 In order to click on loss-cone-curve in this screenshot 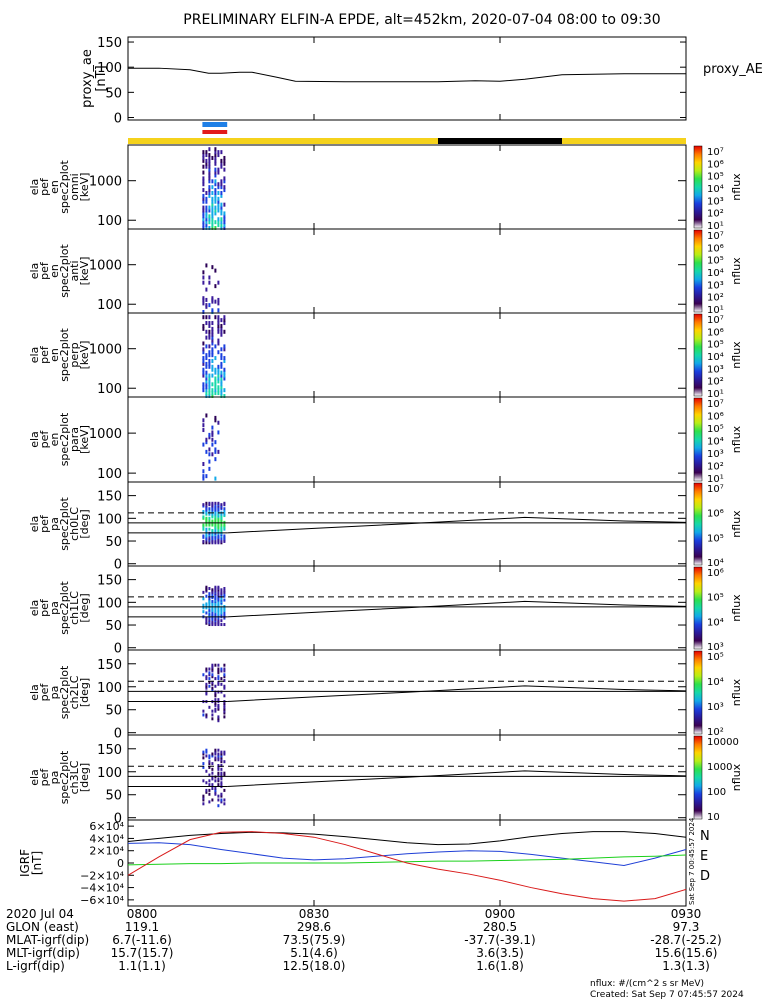, I will do `click(457, 693)`.